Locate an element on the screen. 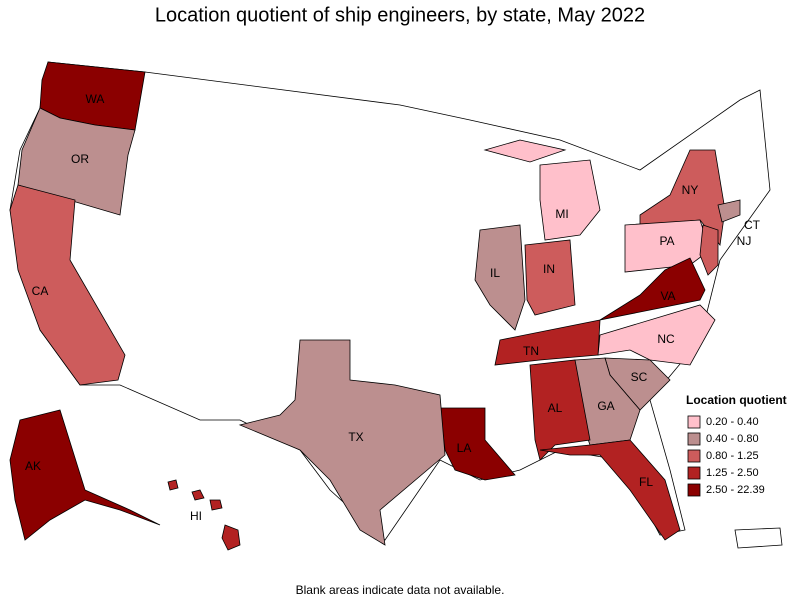  legend-label: 0.80 - 1.25 is located at coordinates (732, 456).